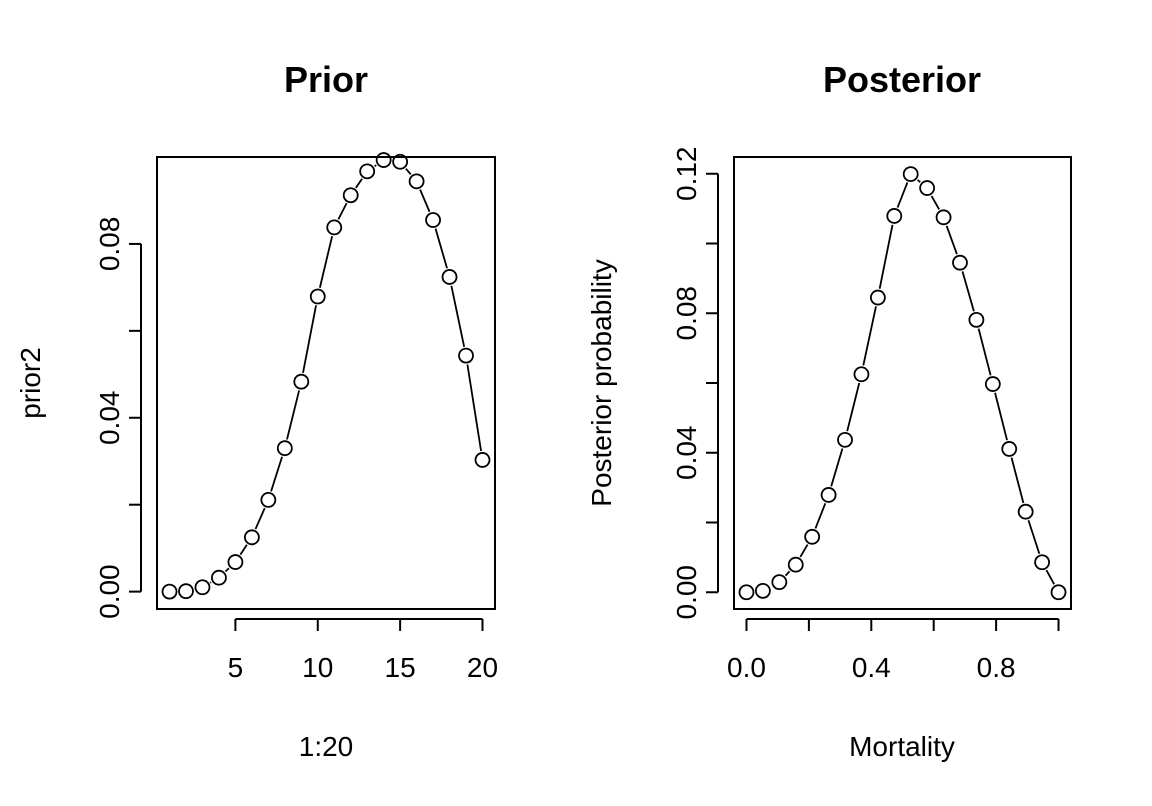 The width and height of the screenshot is (1152, 806). Describe the element at coordinates (109, 244) in the screenshot. I see `prior-y-tick-label: 0.08` at that location.